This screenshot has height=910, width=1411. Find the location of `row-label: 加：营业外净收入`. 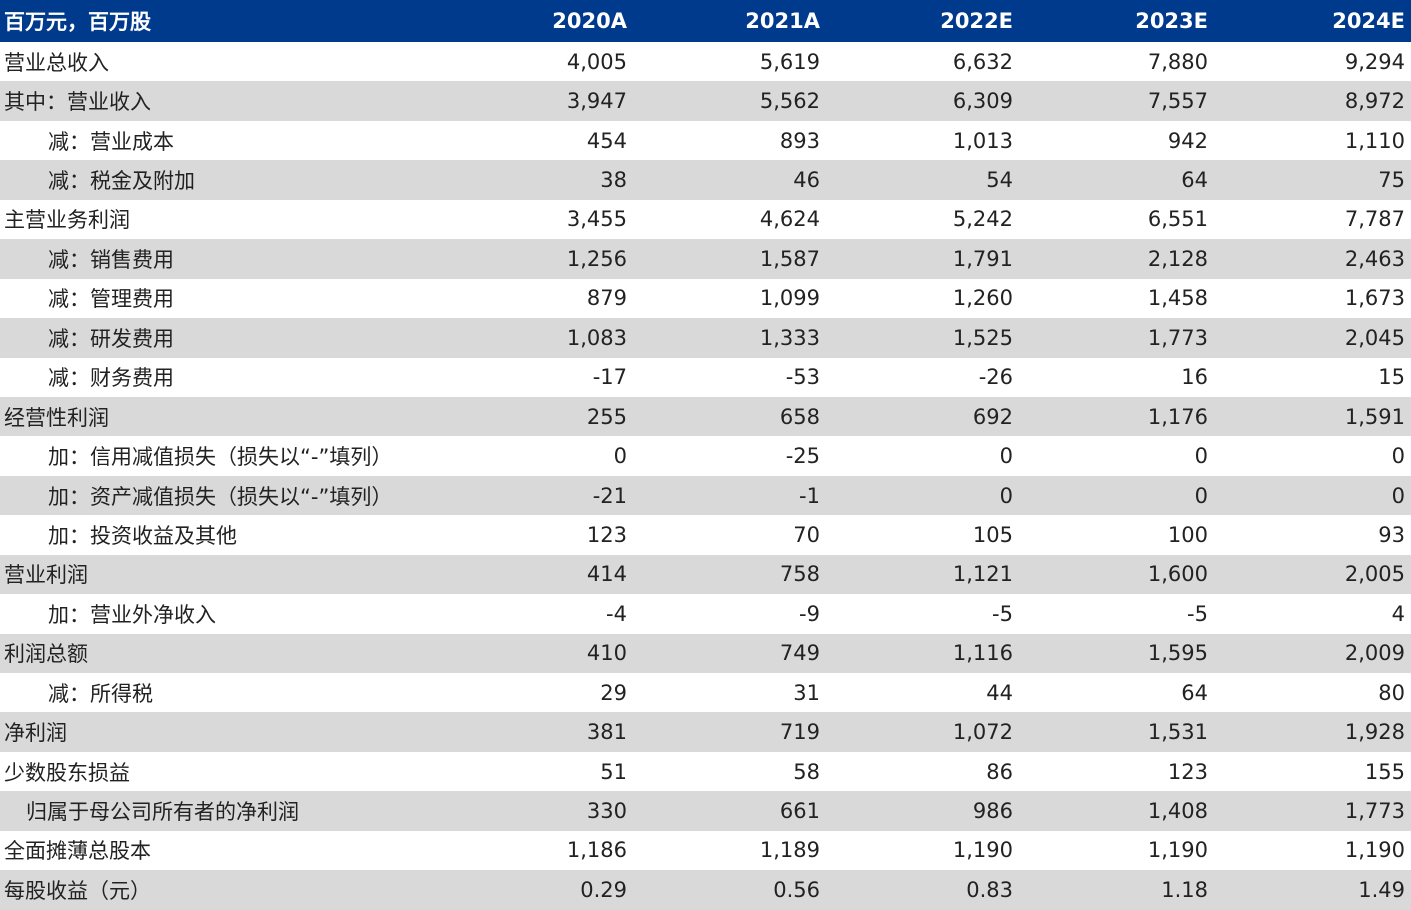

row-label: 加：营业外净收入 is located at coordinates (132, 614).